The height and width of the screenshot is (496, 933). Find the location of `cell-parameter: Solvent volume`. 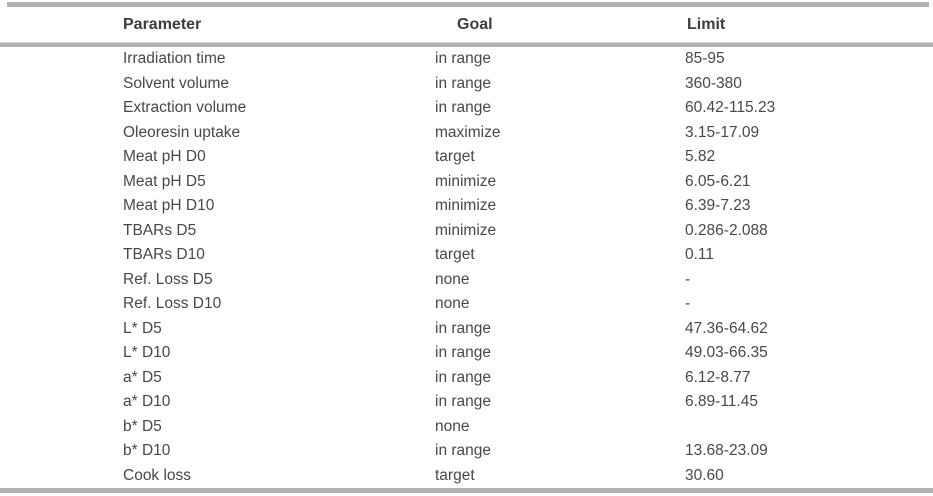

cell-parameter: Solvent volume is located at coordinates (176, 83).